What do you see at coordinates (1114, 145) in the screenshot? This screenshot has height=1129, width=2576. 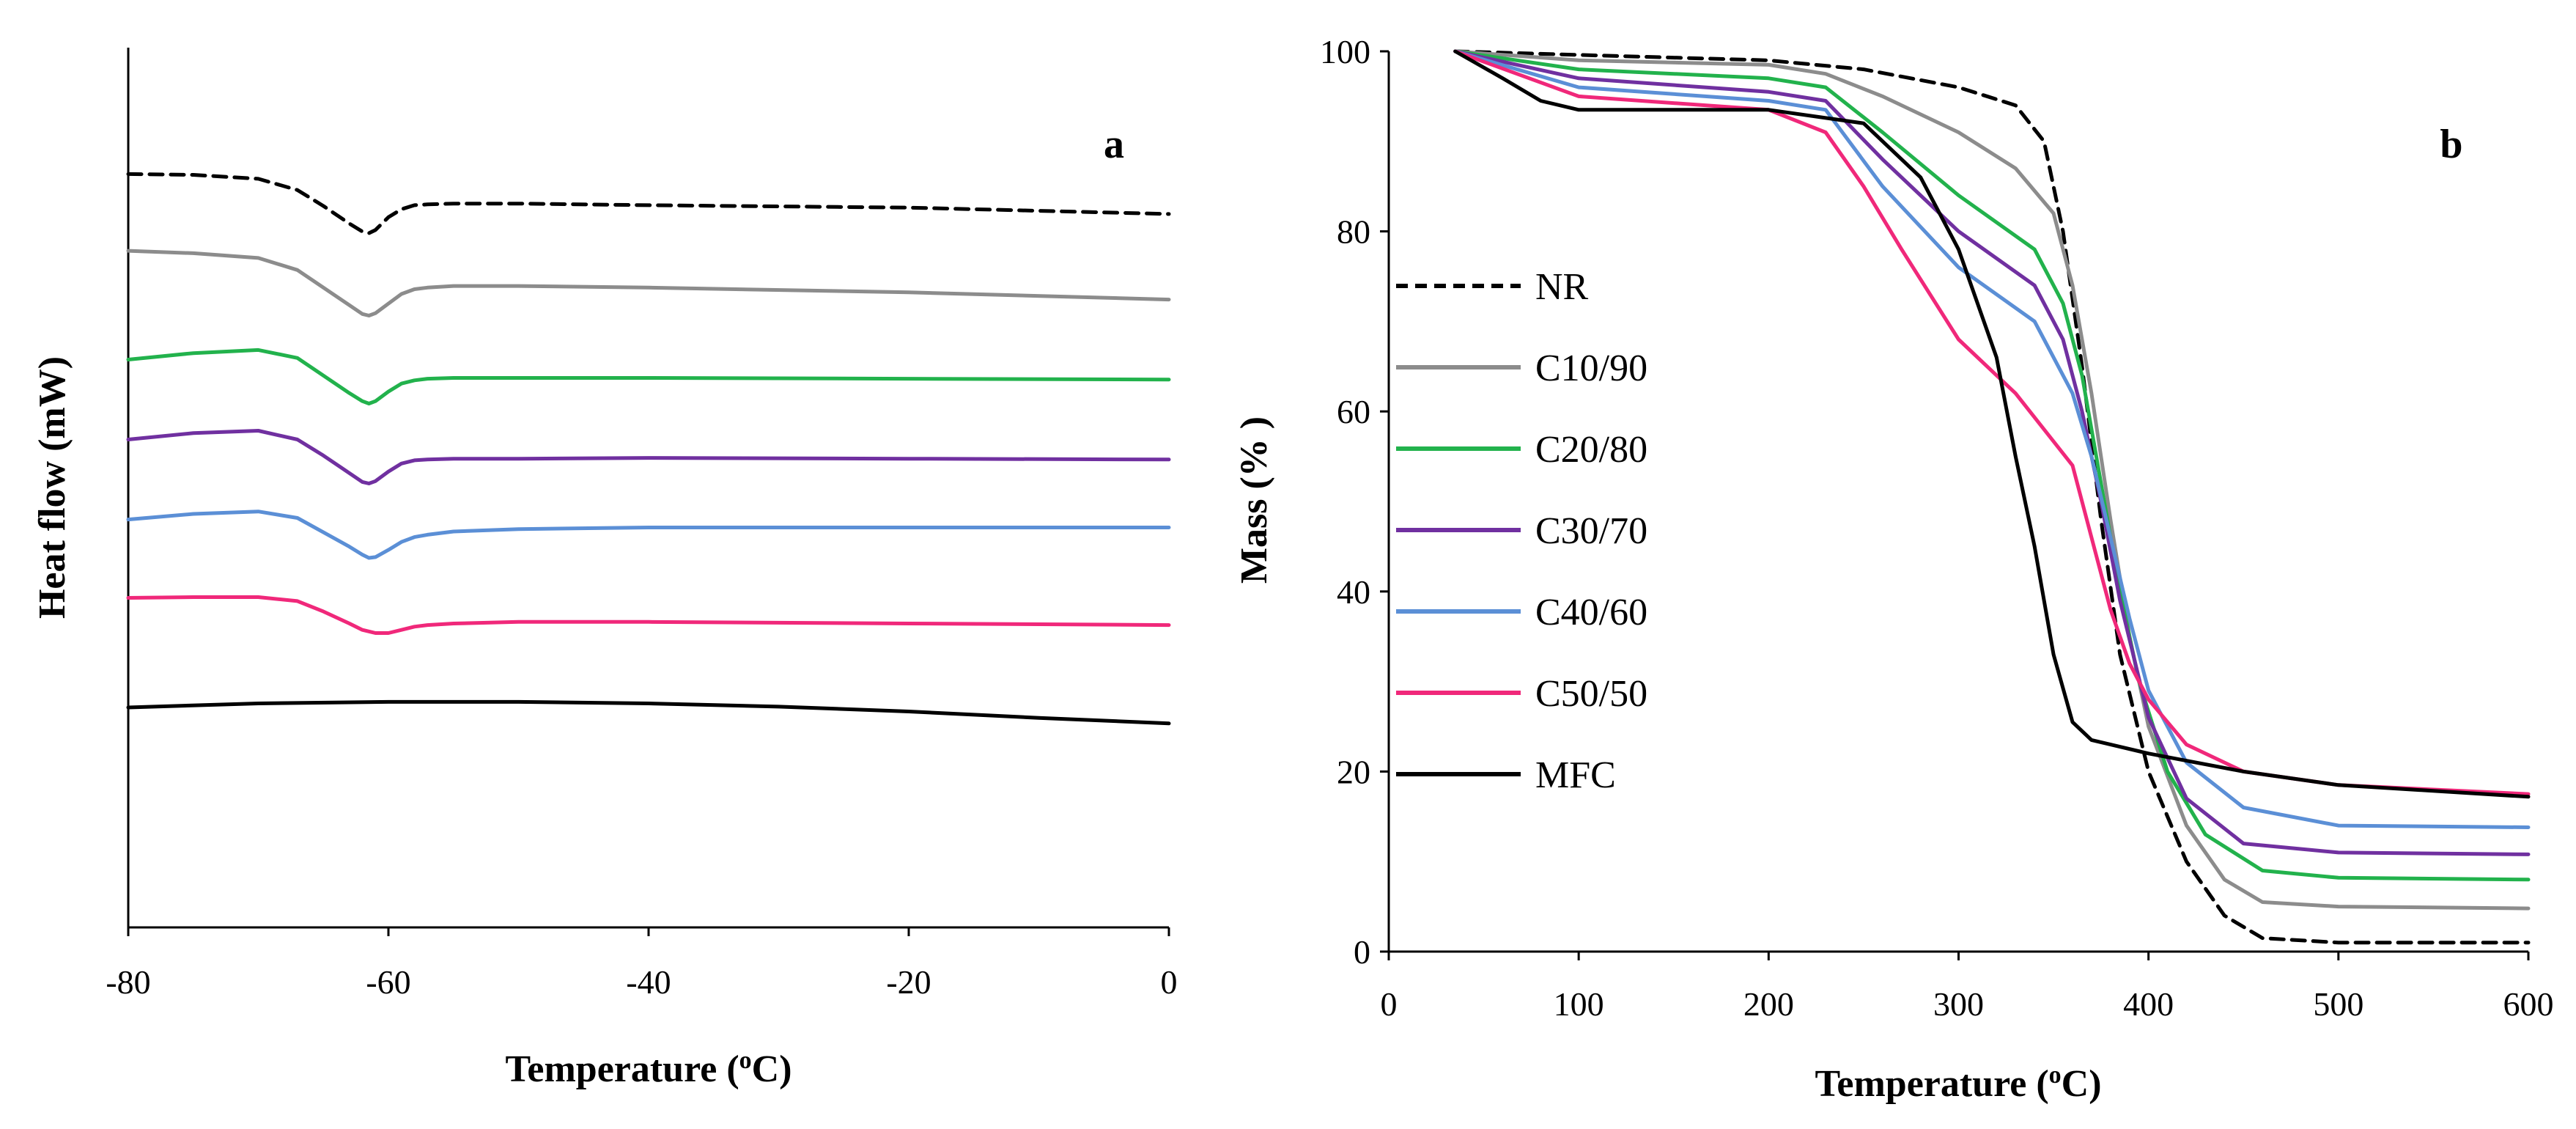 I see `panel-a-letter: a` at bounding box center [1114, 145].